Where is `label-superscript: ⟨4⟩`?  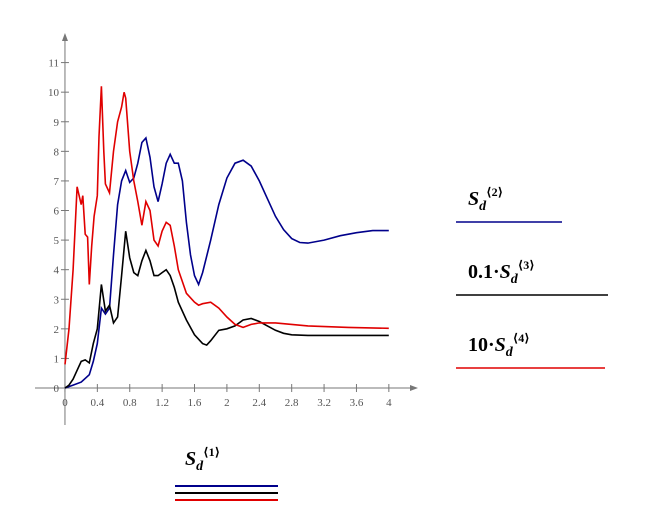
label-superscript: ⟨4⟩ is located at coordinates (521, 338).